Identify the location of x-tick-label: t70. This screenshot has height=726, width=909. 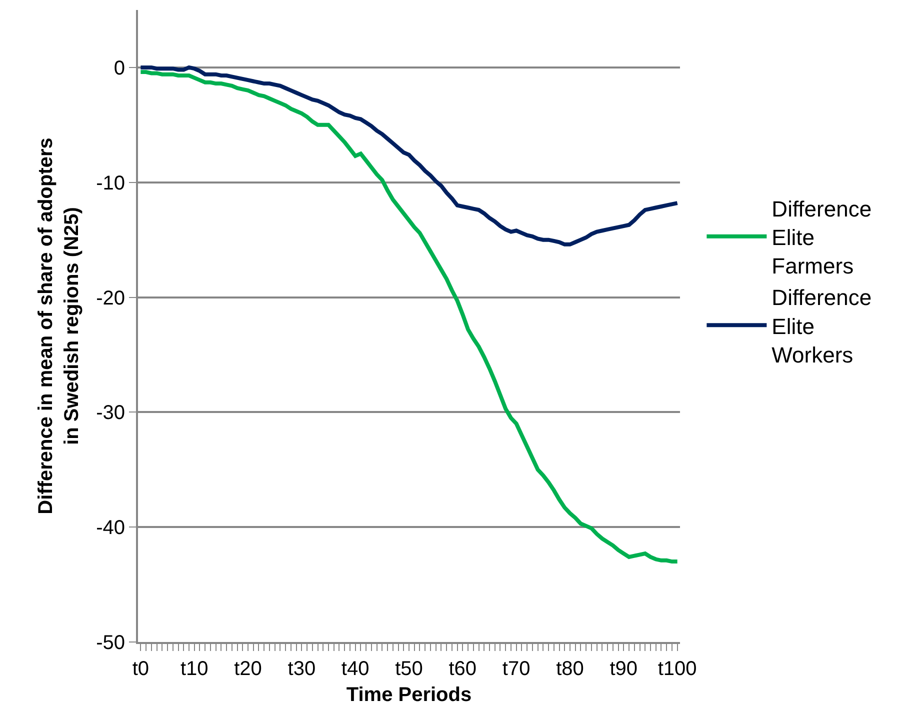
(516, 669).